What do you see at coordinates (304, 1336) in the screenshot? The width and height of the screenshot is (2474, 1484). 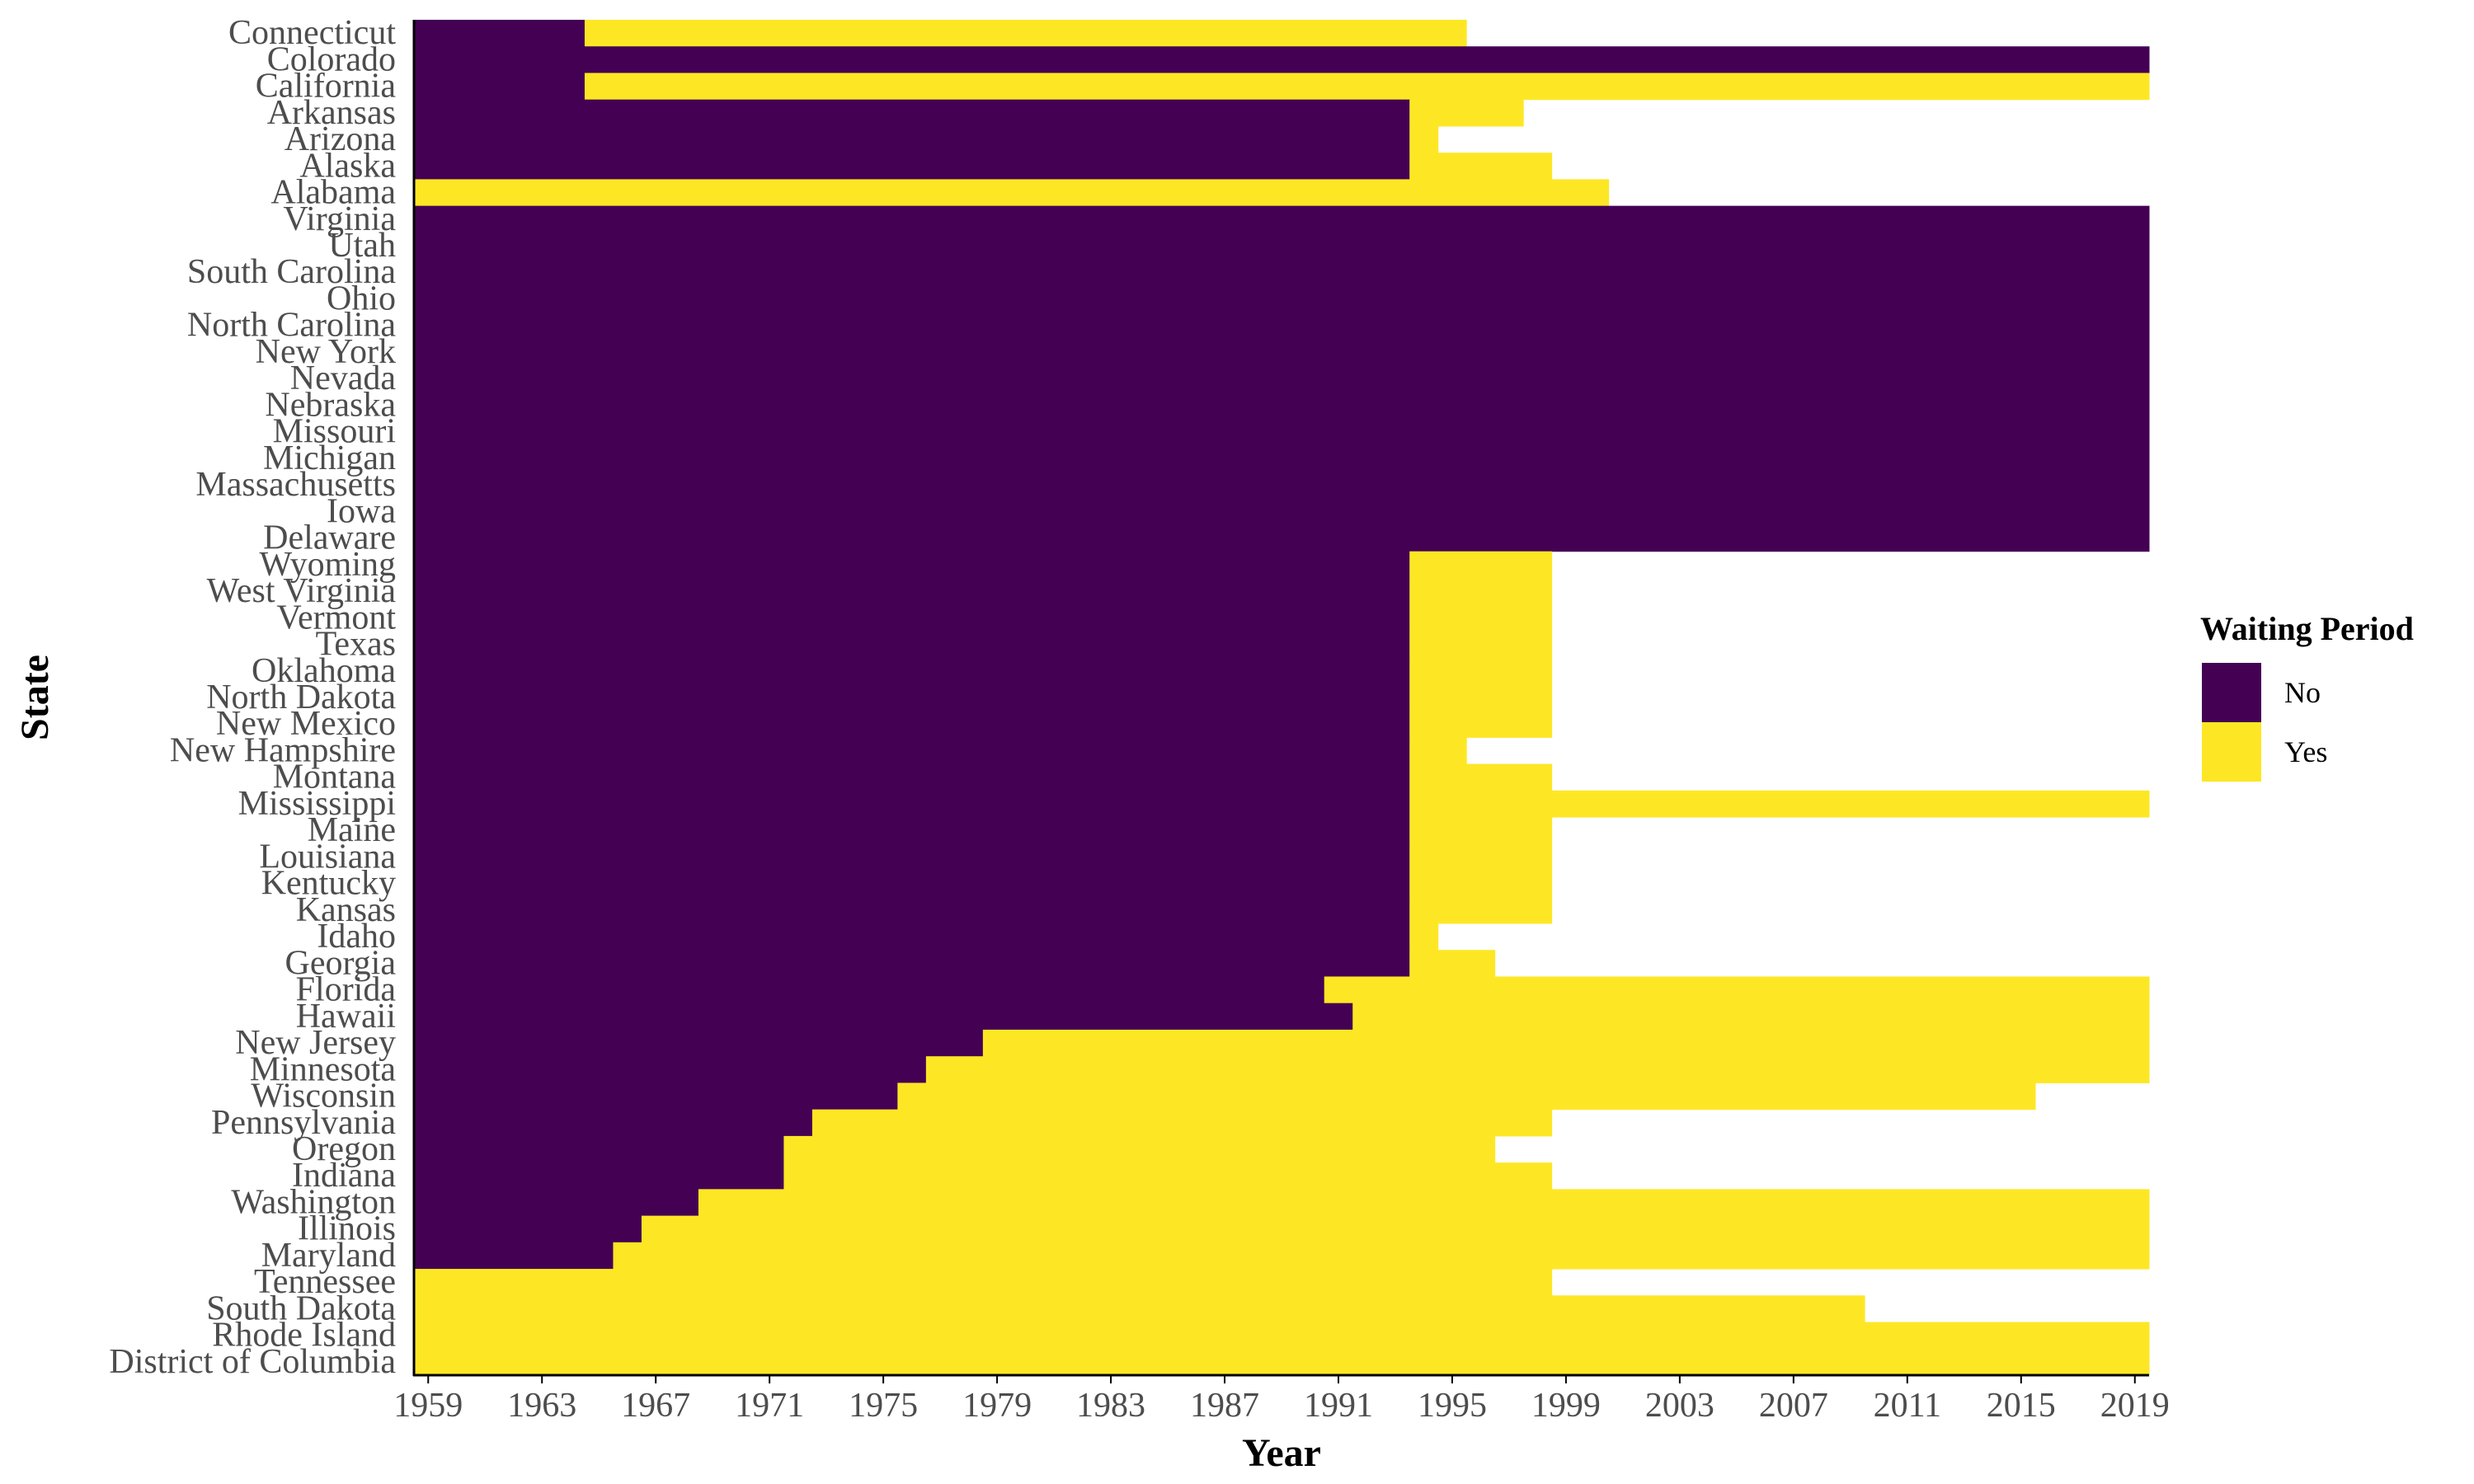 I see `state-label-rhode-island: Rhode Island` at bounding box center [304, 1336].